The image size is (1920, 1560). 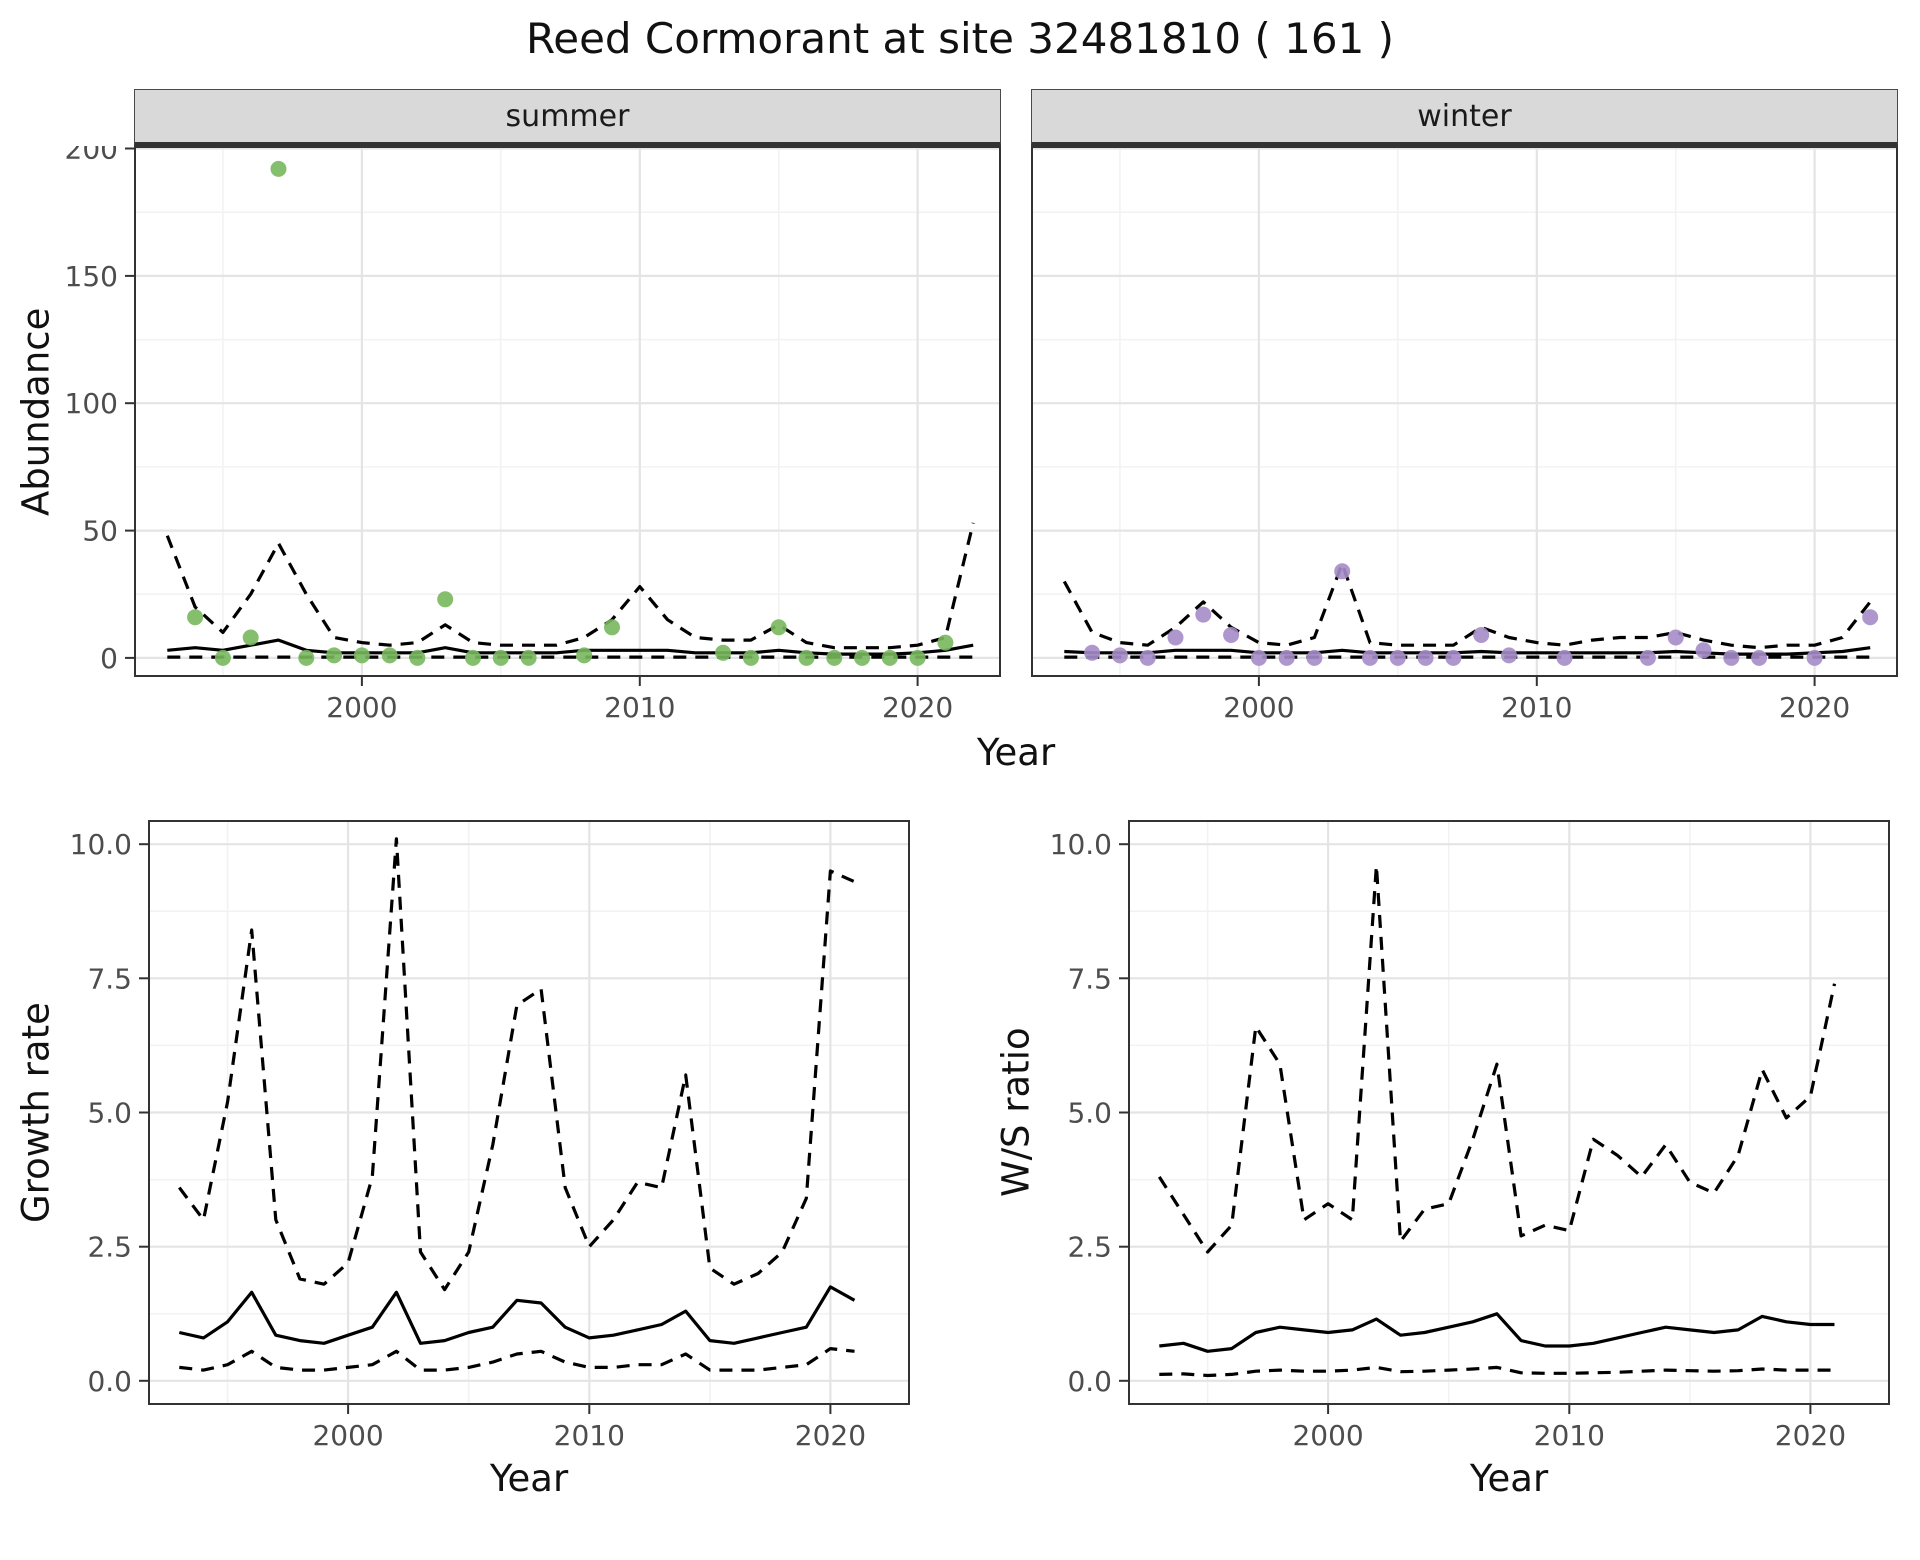 I want to click on y-tick-label: 200, so click(x=91, y=156).